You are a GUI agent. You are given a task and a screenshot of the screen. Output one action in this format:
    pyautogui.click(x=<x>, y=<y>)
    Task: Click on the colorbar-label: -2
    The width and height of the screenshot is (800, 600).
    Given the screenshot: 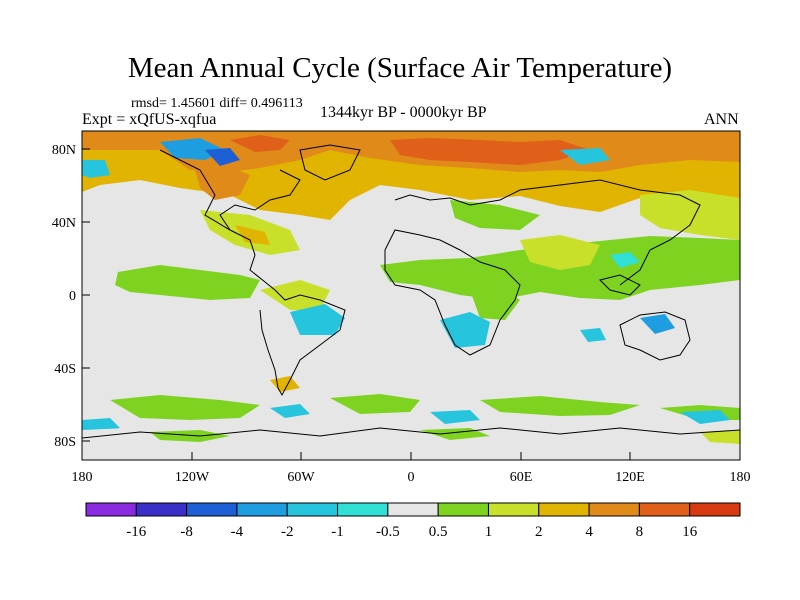 What is the action you would take?
    pyautogui.click(x=287, y=532)
    